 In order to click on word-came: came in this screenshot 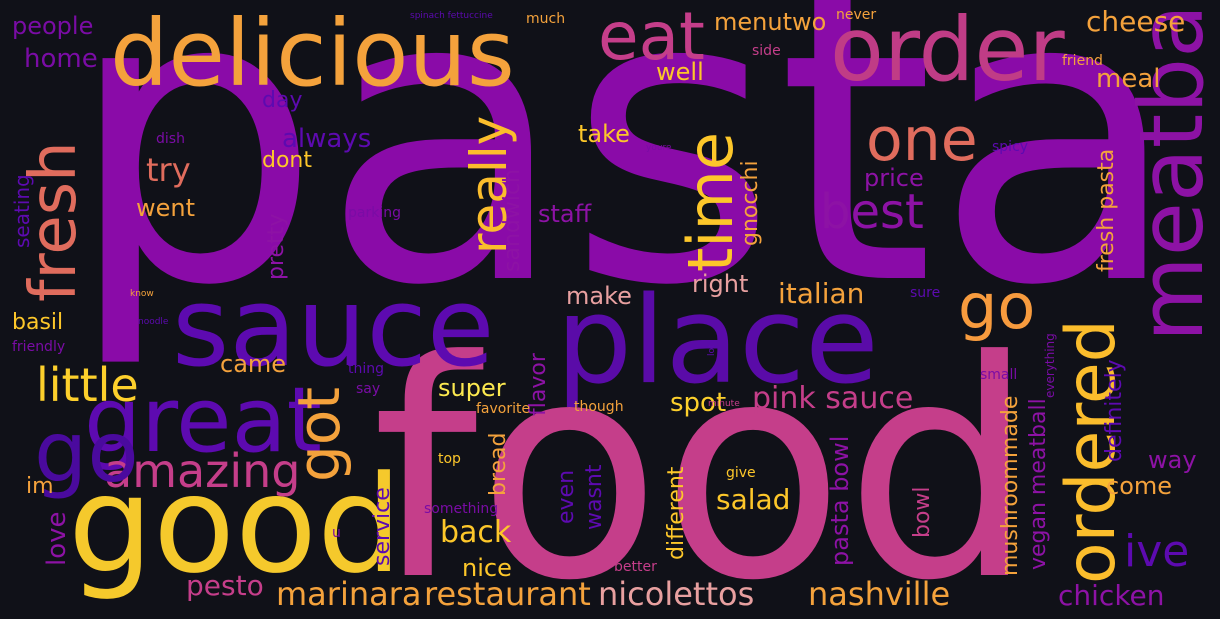, I will do `click(253, 364)`.